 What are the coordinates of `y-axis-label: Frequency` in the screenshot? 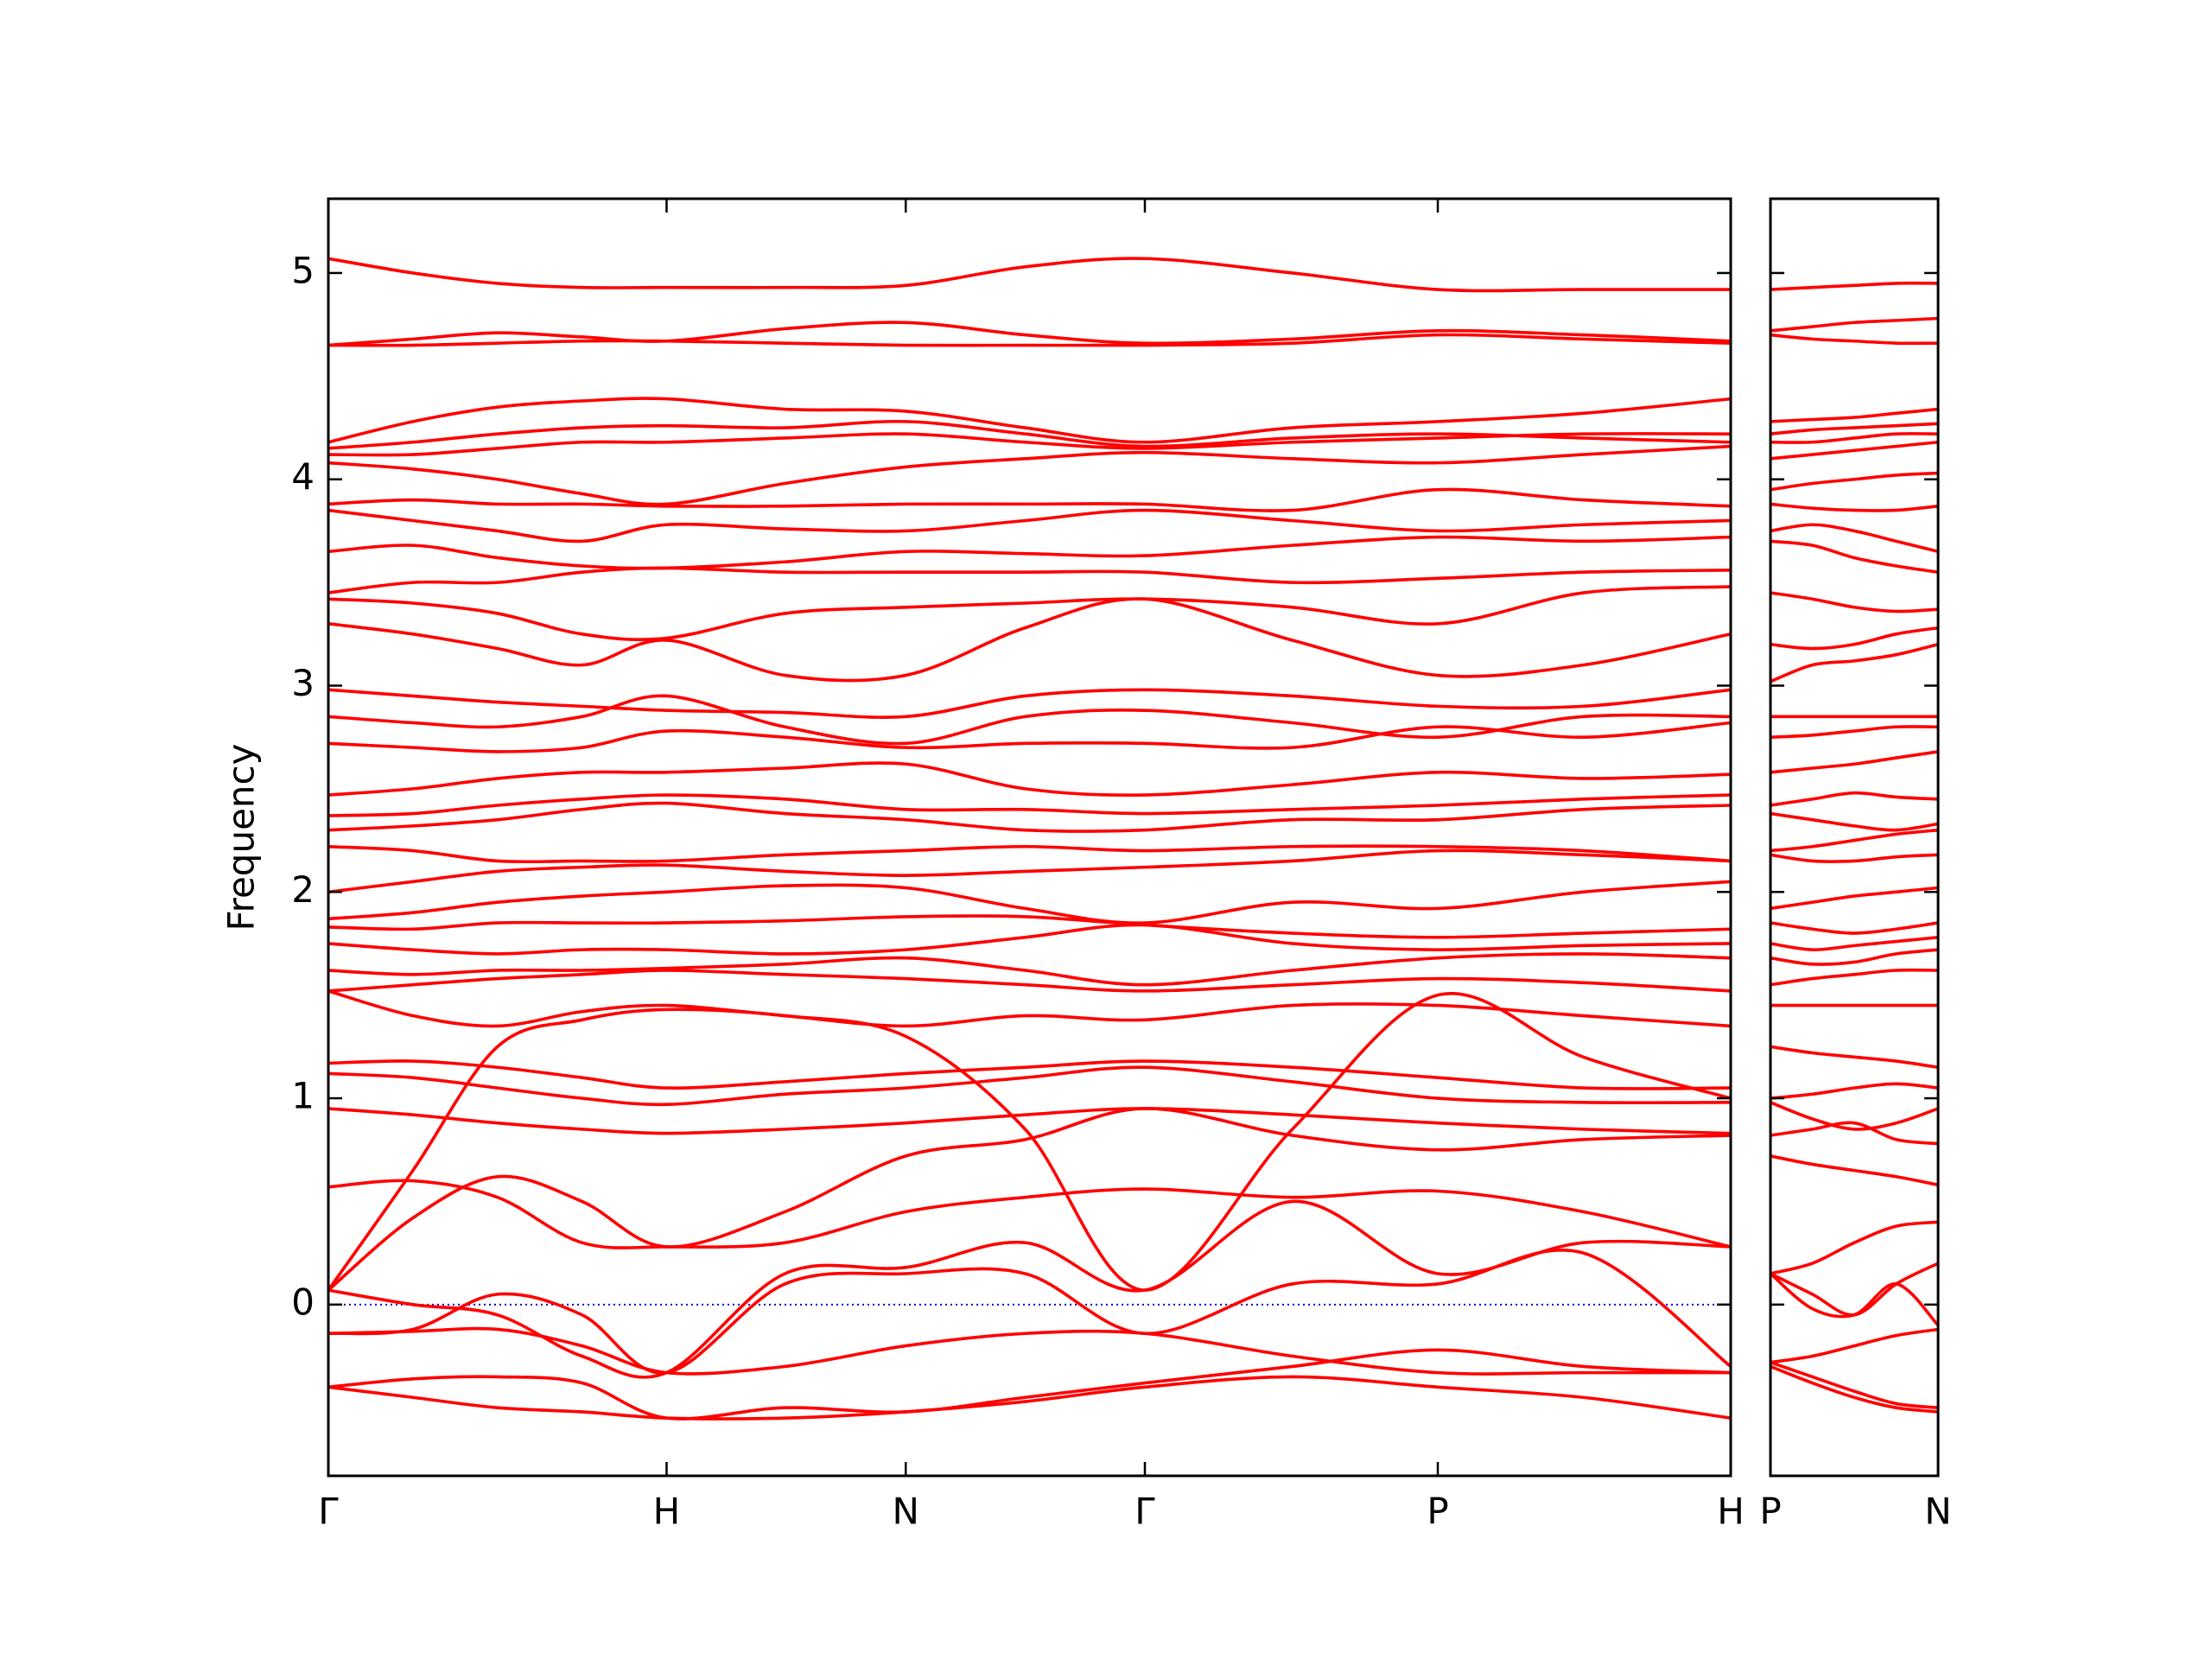 It's located at (241, 837).